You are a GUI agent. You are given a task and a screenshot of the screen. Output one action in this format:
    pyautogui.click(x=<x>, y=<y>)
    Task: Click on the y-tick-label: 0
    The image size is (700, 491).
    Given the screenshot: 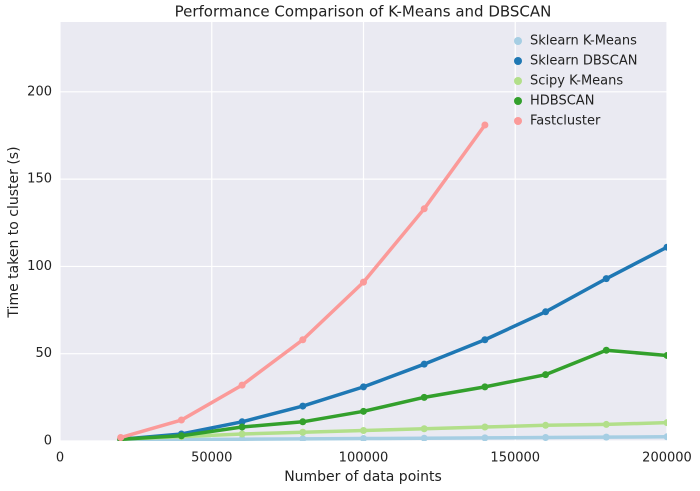 What is the action you would take?
    pyautogui.click(x=48, y=441)
    